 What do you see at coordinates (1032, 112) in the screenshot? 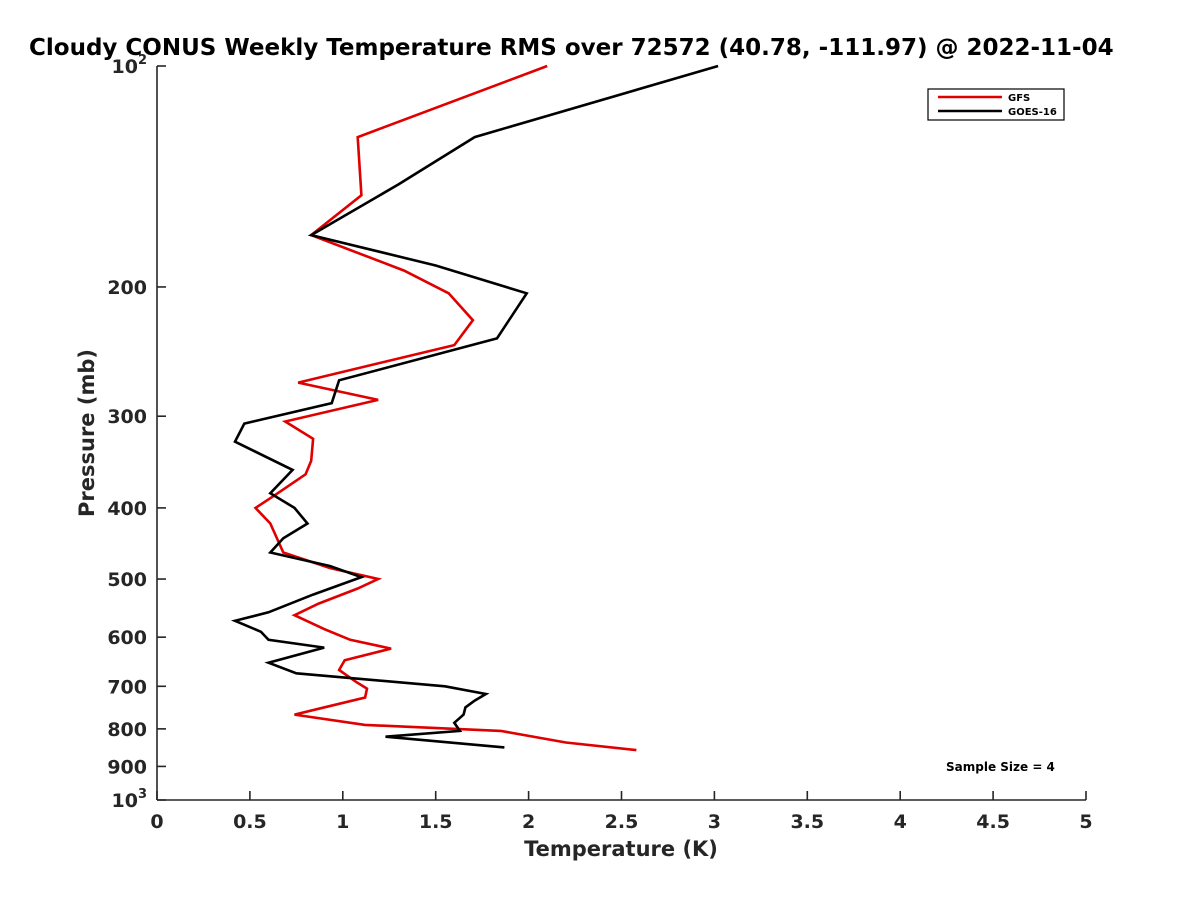
I see `legend-label-goes-16: GOES-16` at bounding box center [1032, 112].